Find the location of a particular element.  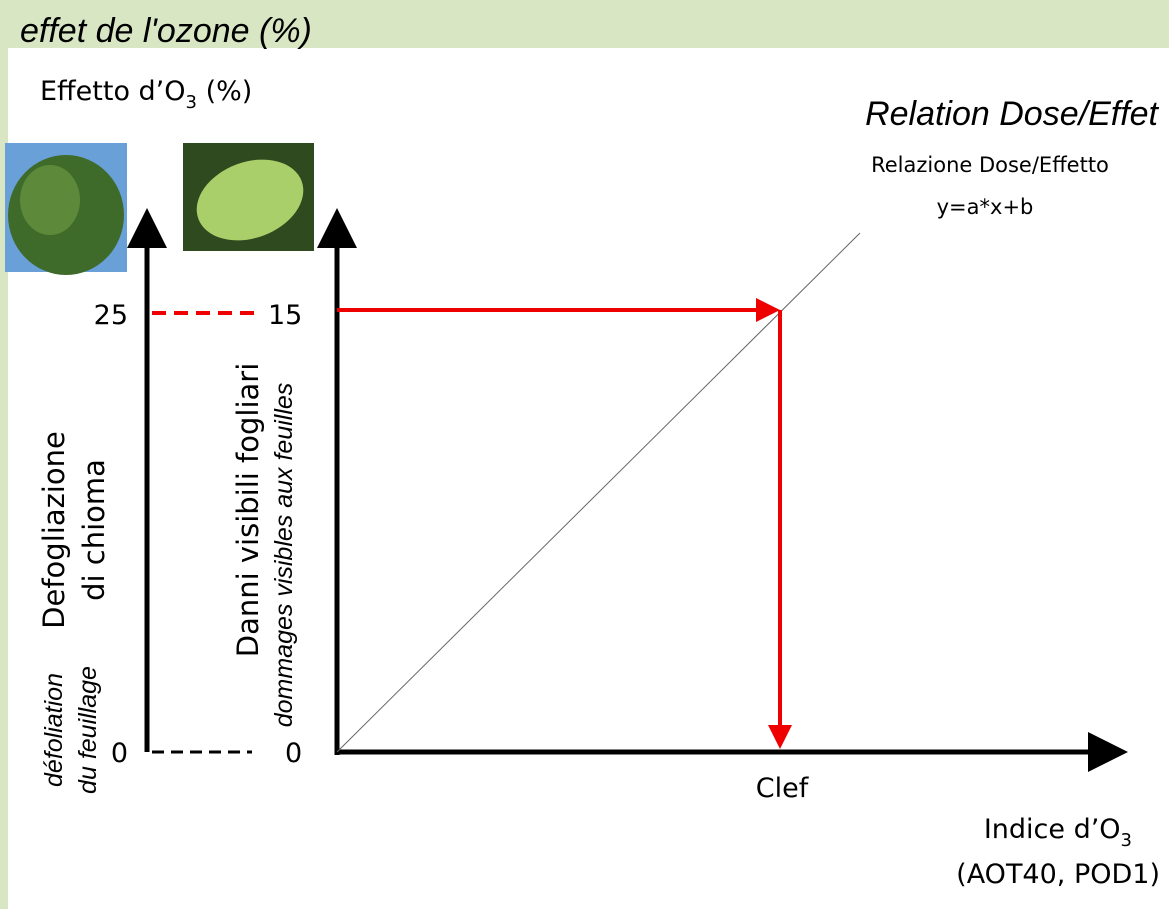

x-marker: Clef is located at coordinates (783, 788).